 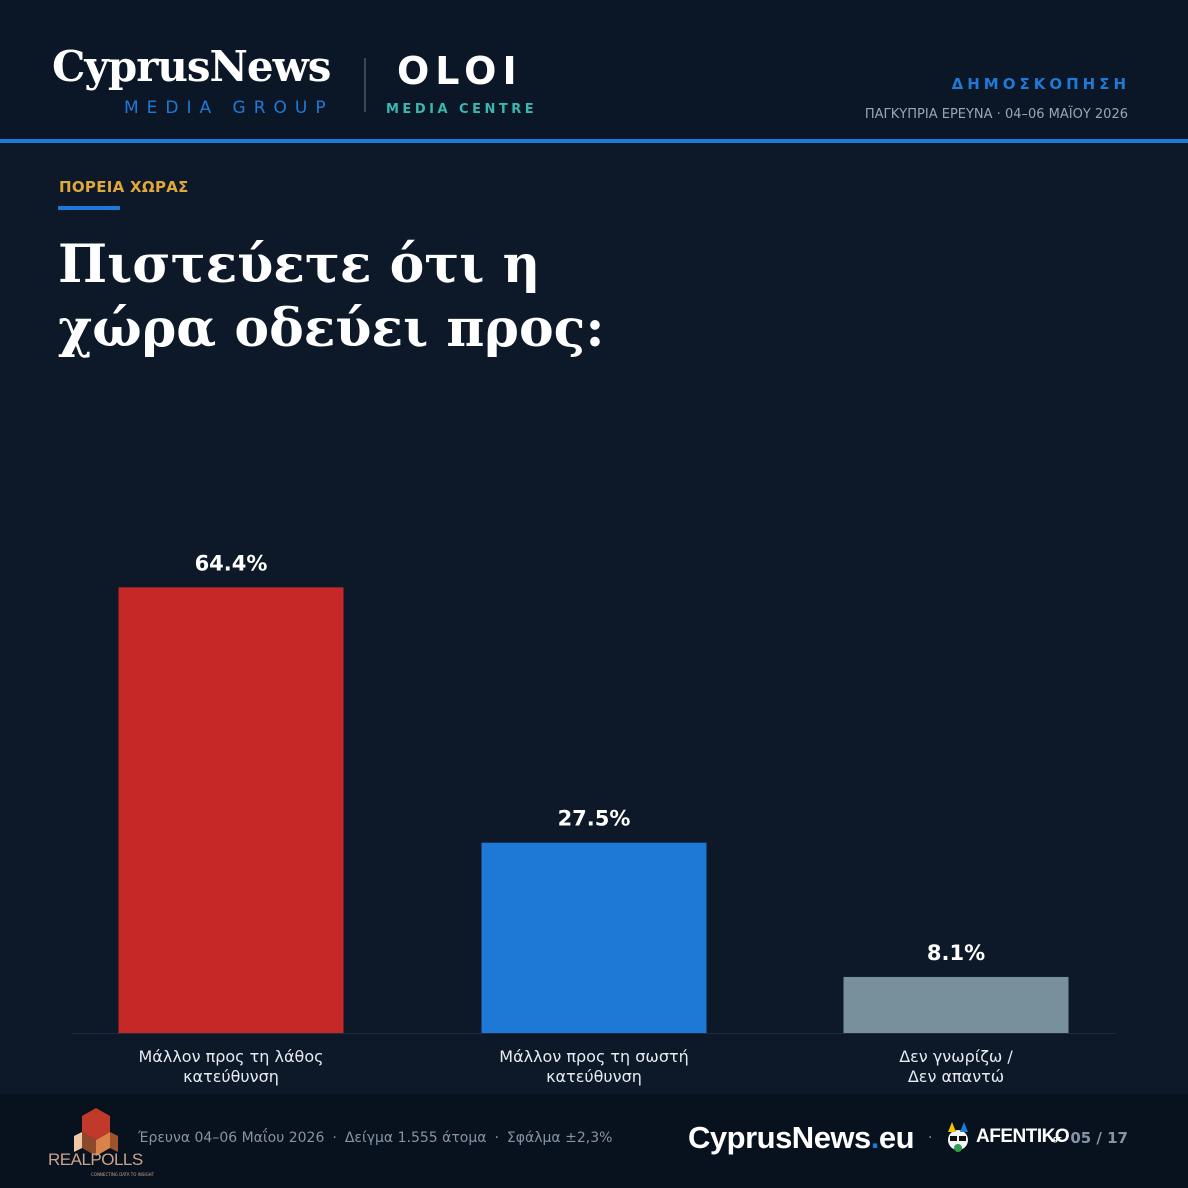 What do you see at coordinates (191, 66) in the screenshot?
I see `cyprusnews-logo-word: CyprusNews` at bounding box center [191, 66].